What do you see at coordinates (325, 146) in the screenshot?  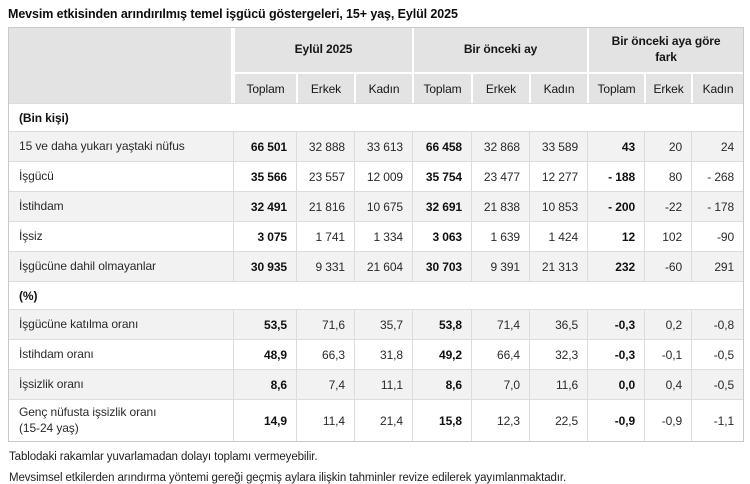 I see `value-cell: 32 888` at bounding box center [325, 146].